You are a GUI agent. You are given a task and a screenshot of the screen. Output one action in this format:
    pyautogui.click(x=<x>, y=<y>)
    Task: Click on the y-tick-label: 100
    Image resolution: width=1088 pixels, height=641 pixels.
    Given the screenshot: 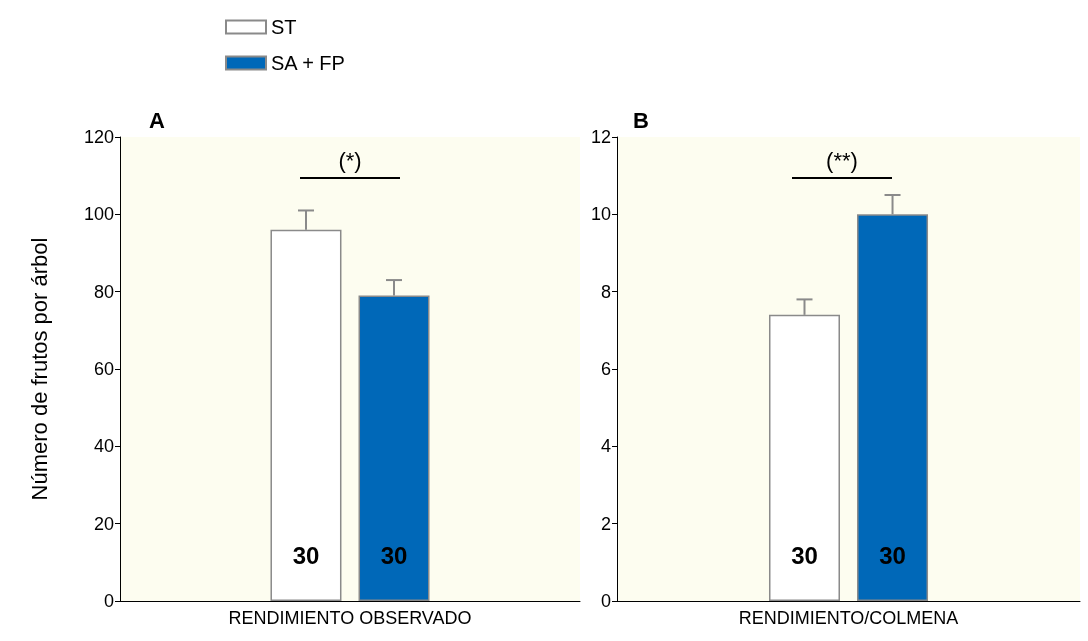 What is the action you would take?
    pyautogui.click(x=98, y=214)
    